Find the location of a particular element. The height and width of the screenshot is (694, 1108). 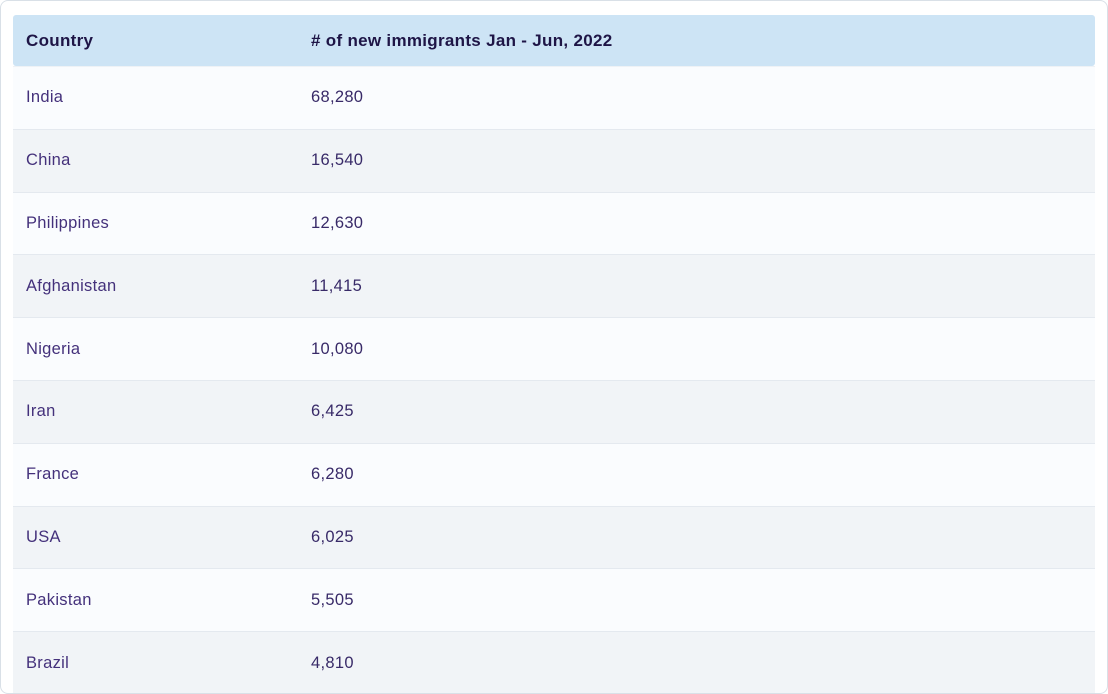

table-row: Afghanistan 11,415 is located at coordinates (554, 286).